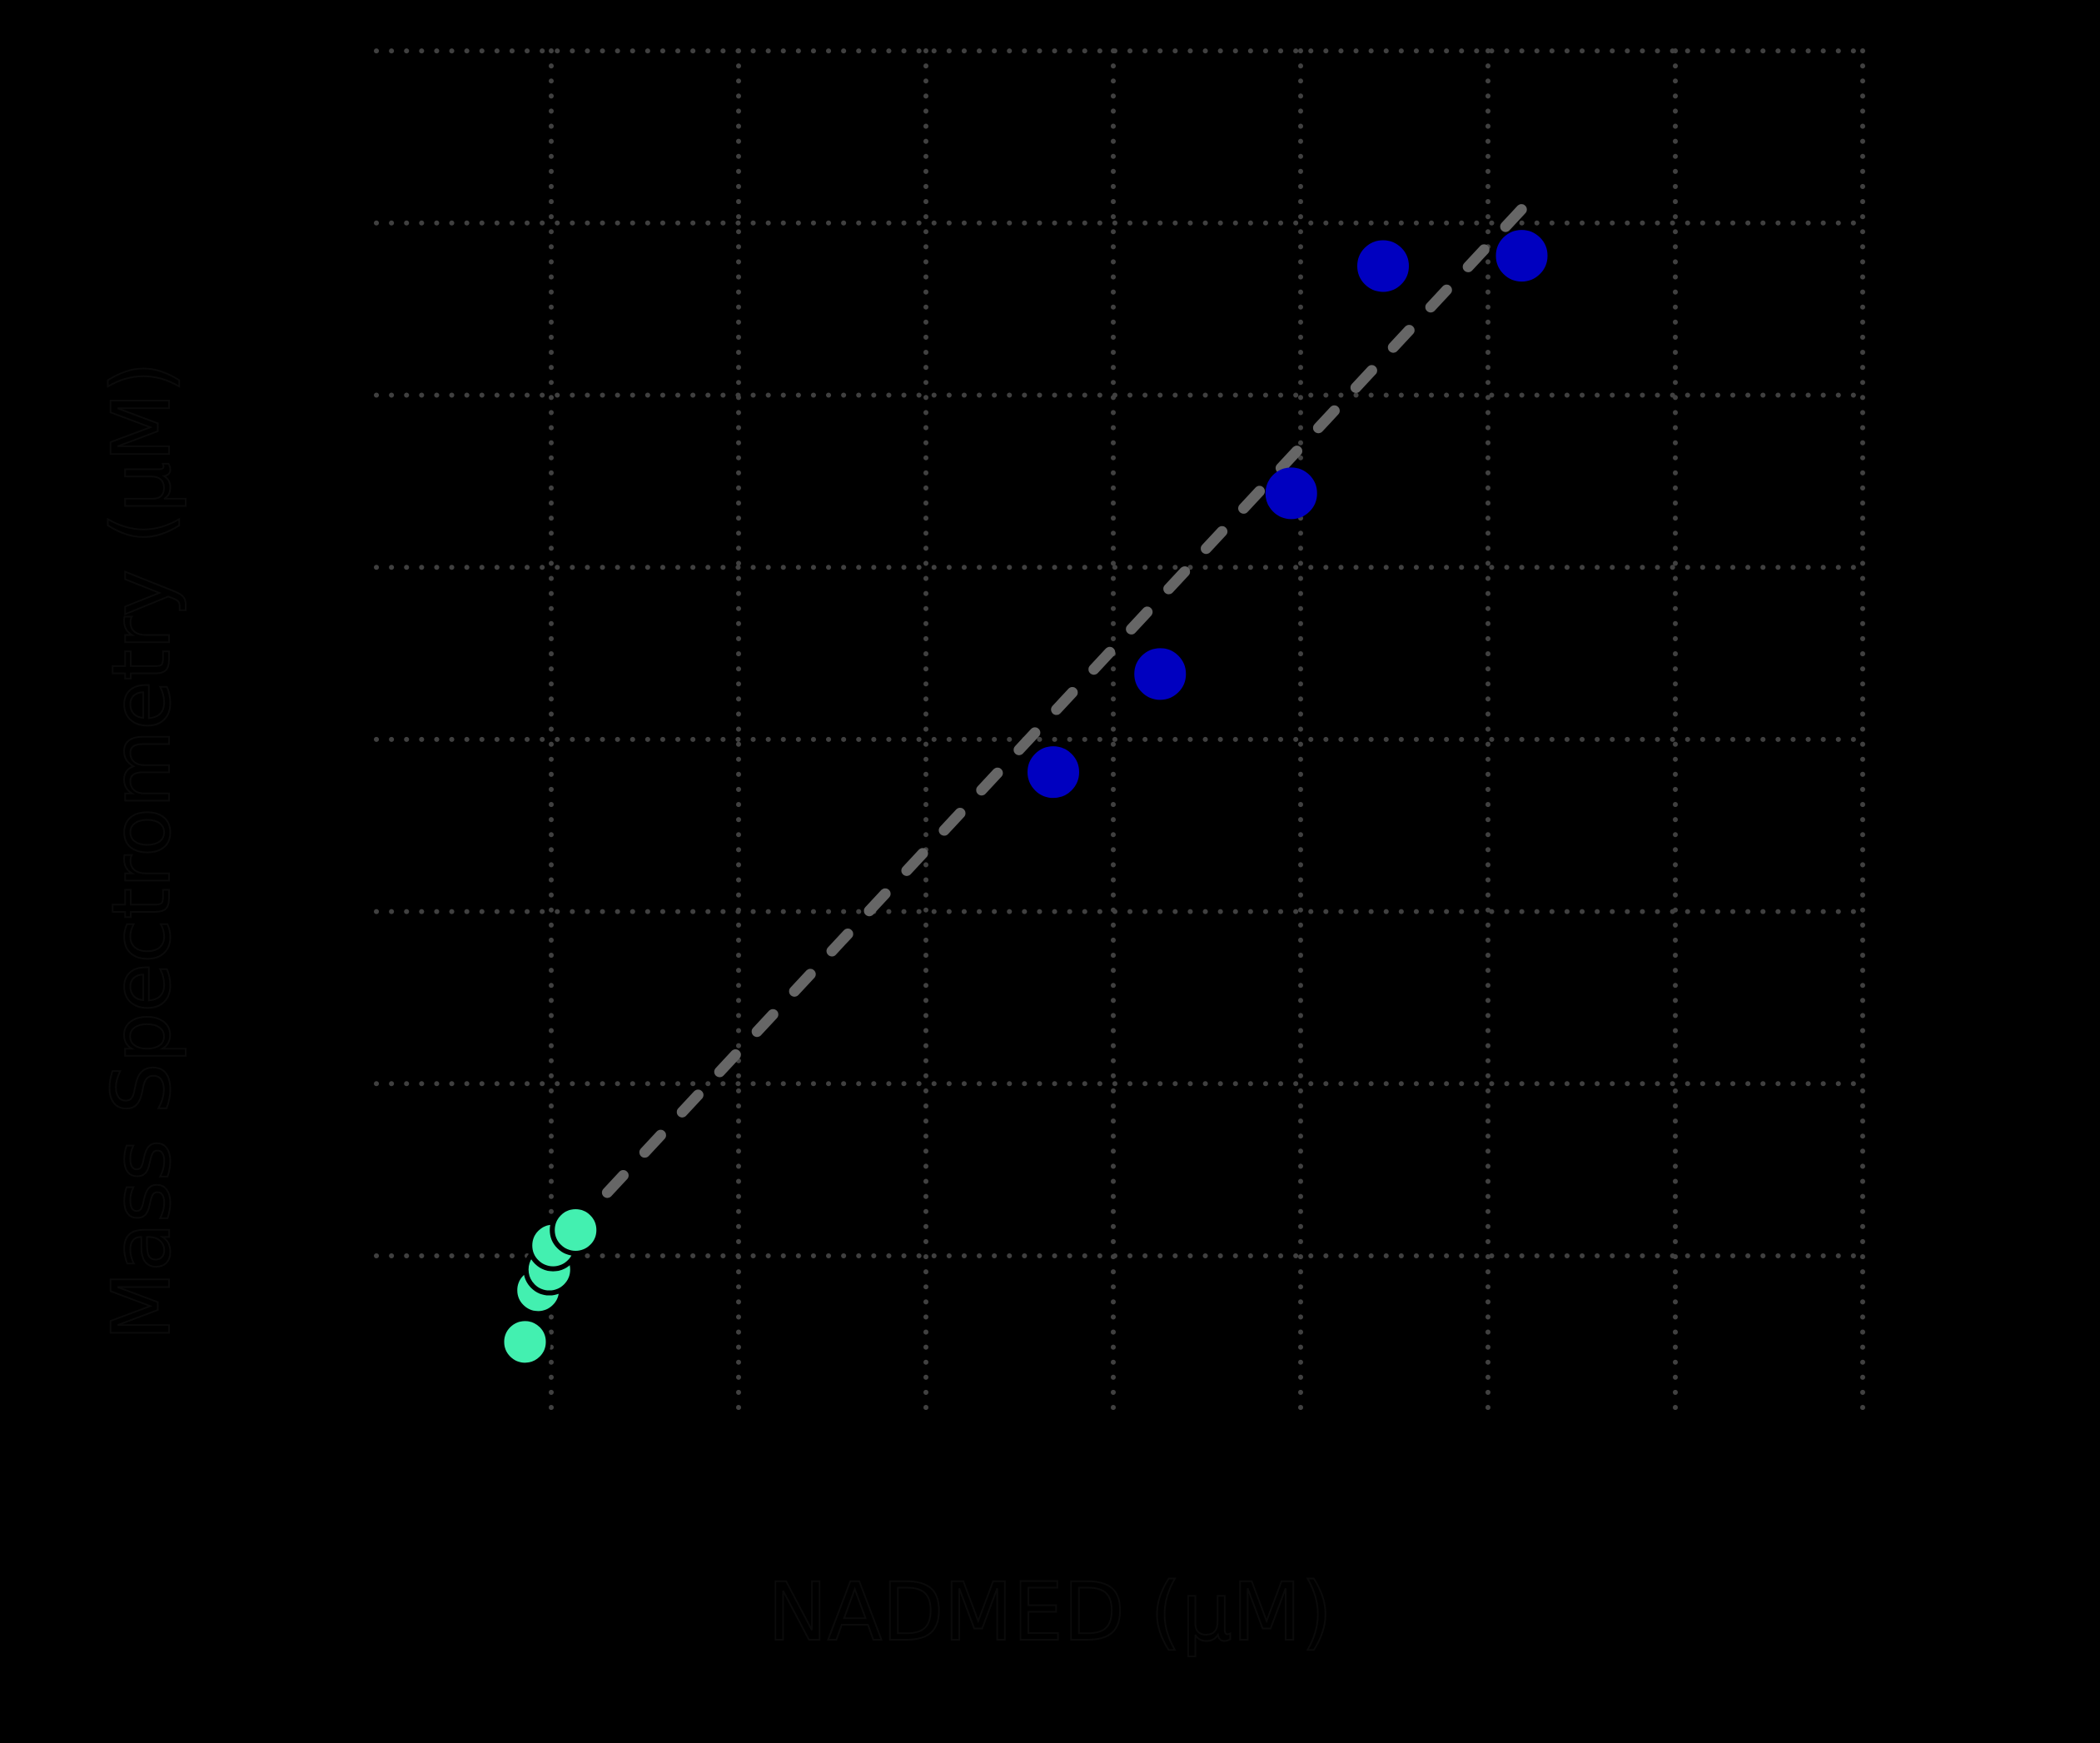 The image size is (2100, 1743). What do you see at coordinates (1050, 1612) in the screenshot?
I see `x-axis-title: NADMED (μM)` at bounding box center [1050, 1612].